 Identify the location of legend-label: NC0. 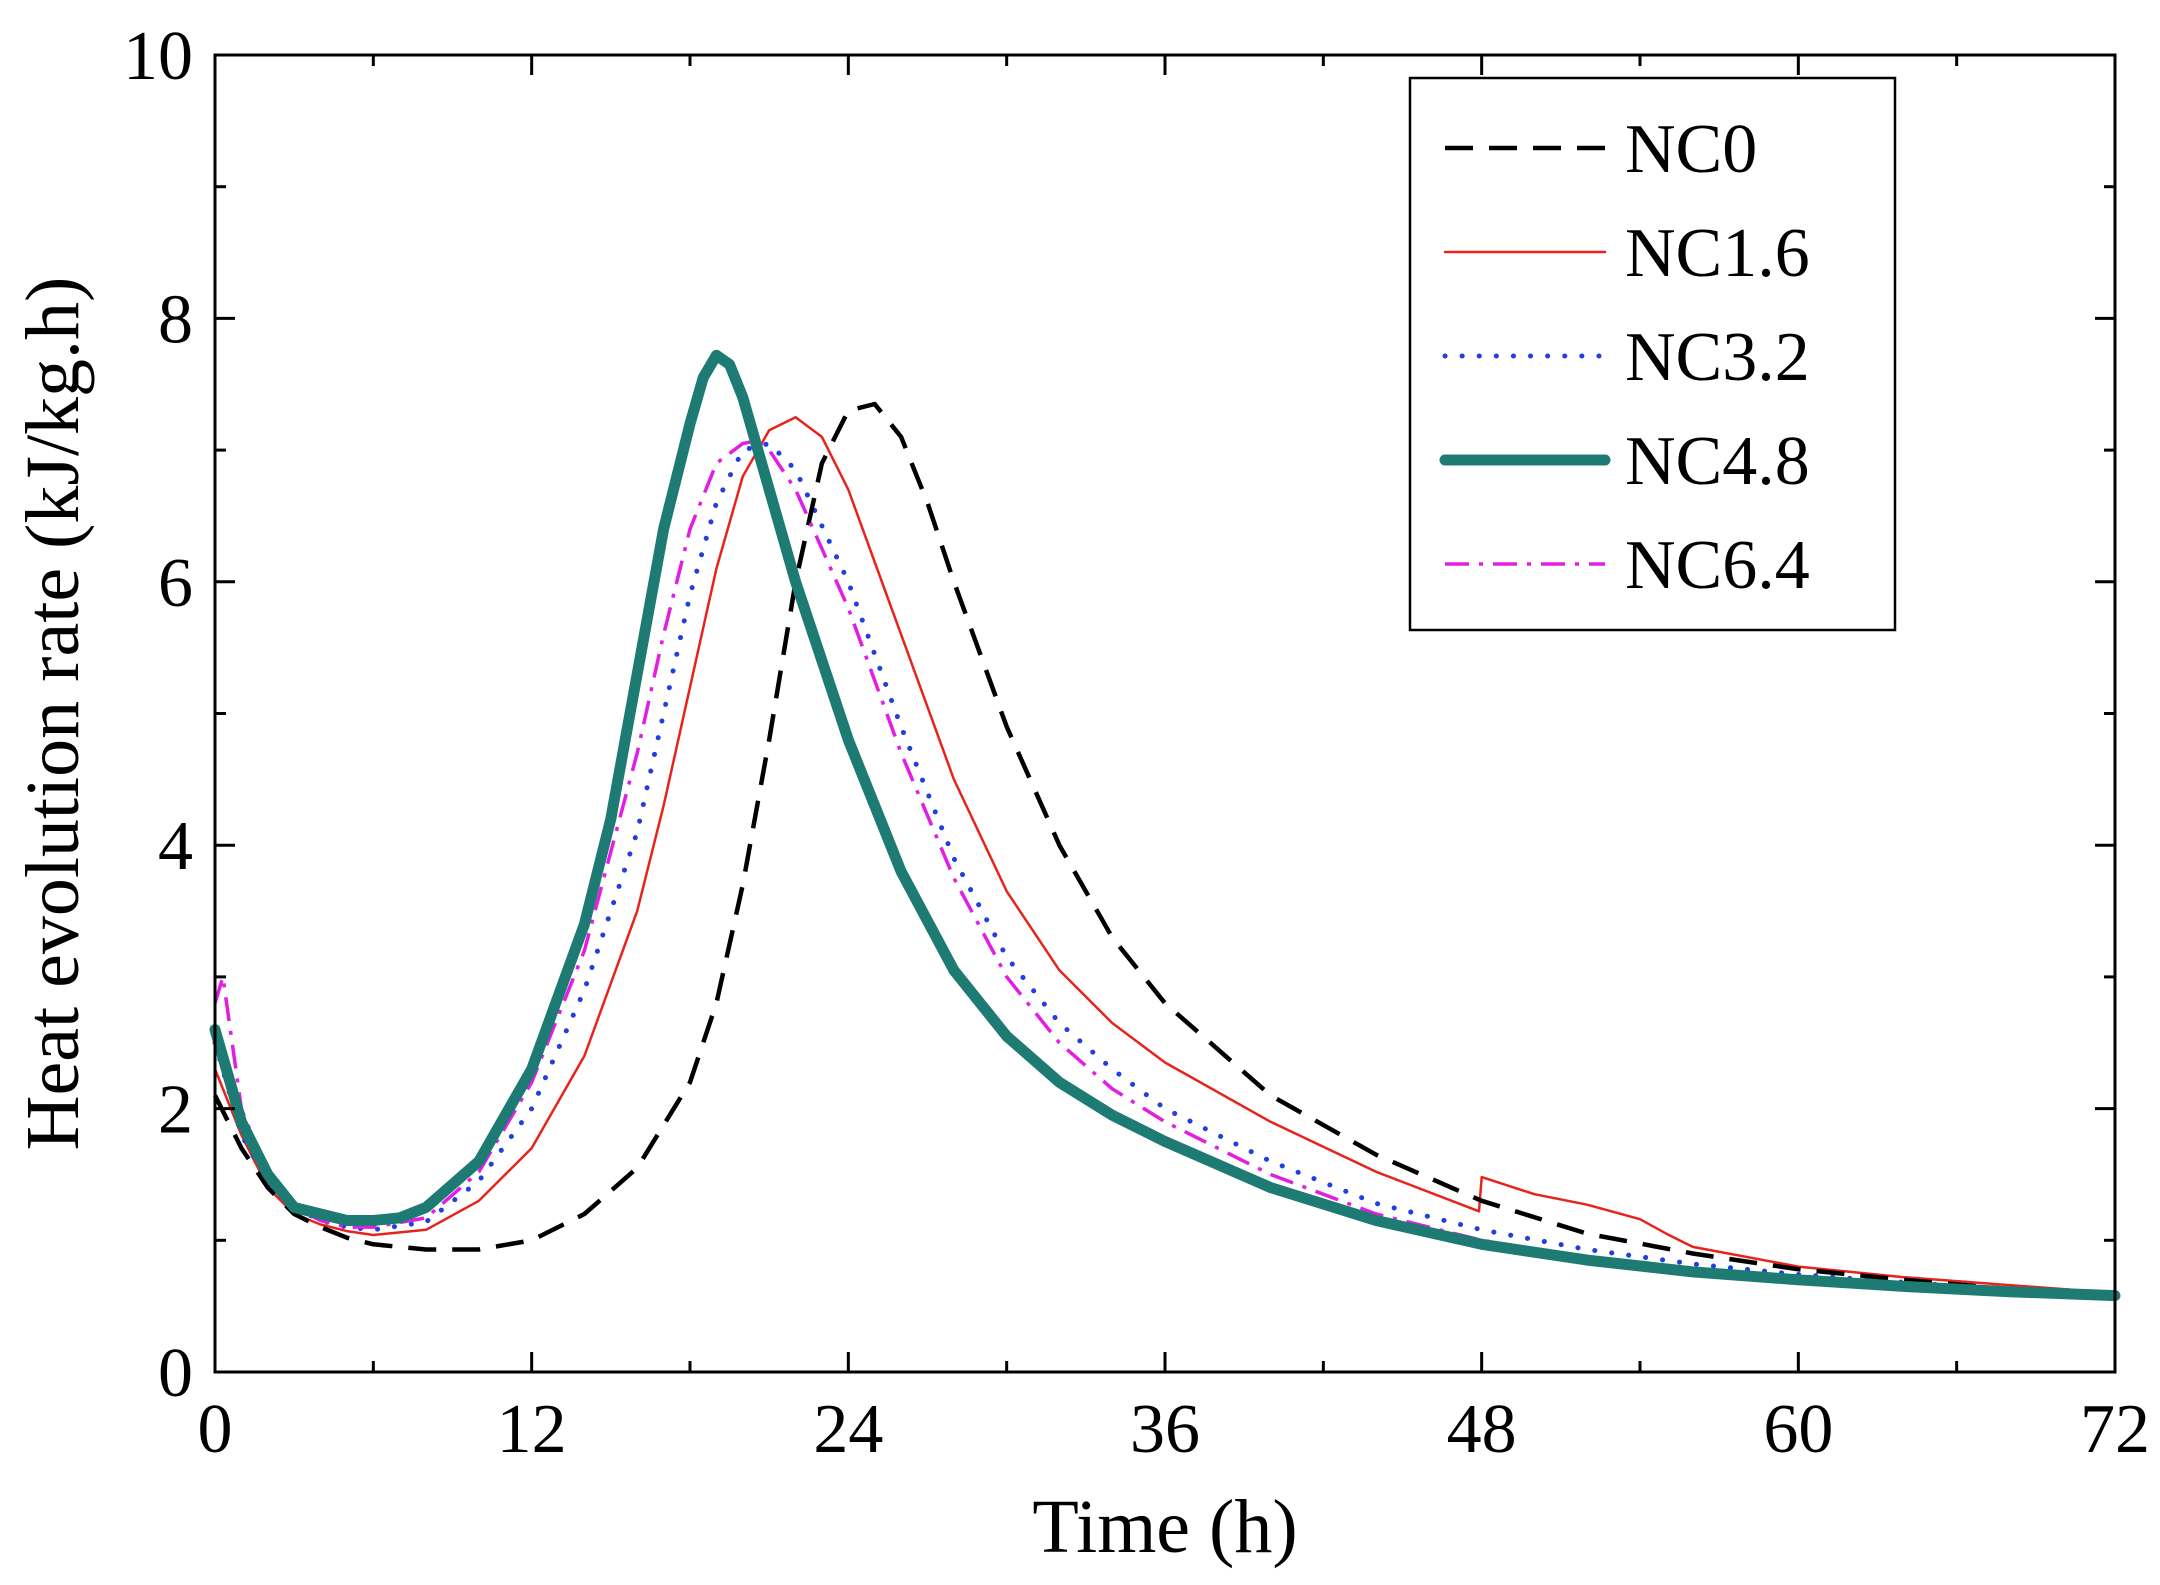
(1691, 149).